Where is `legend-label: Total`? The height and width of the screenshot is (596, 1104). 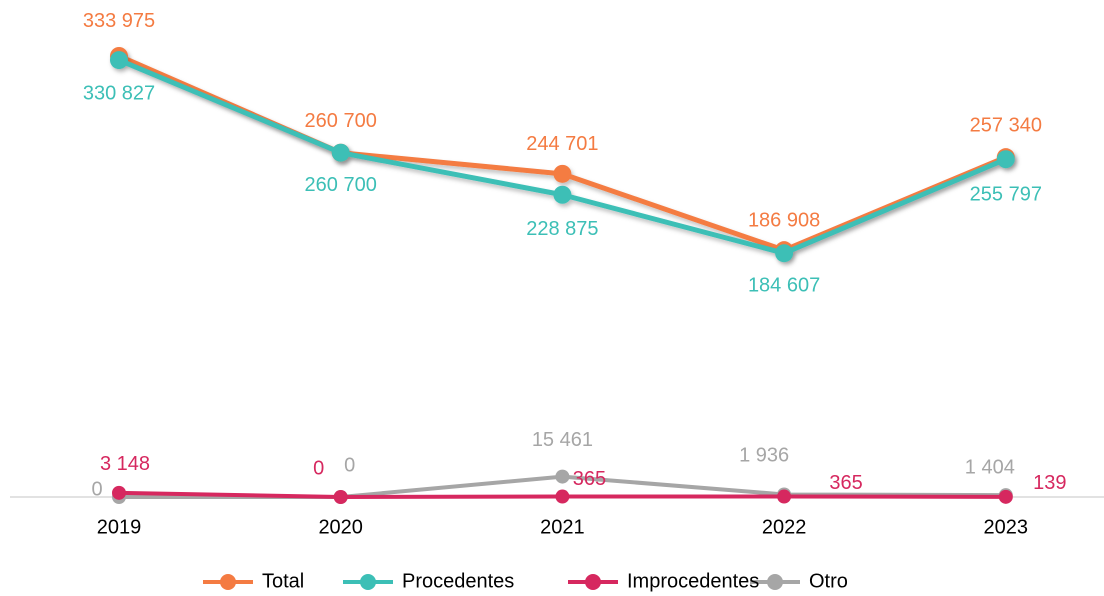 legend-label: Total is located at coordinates (283, 581).